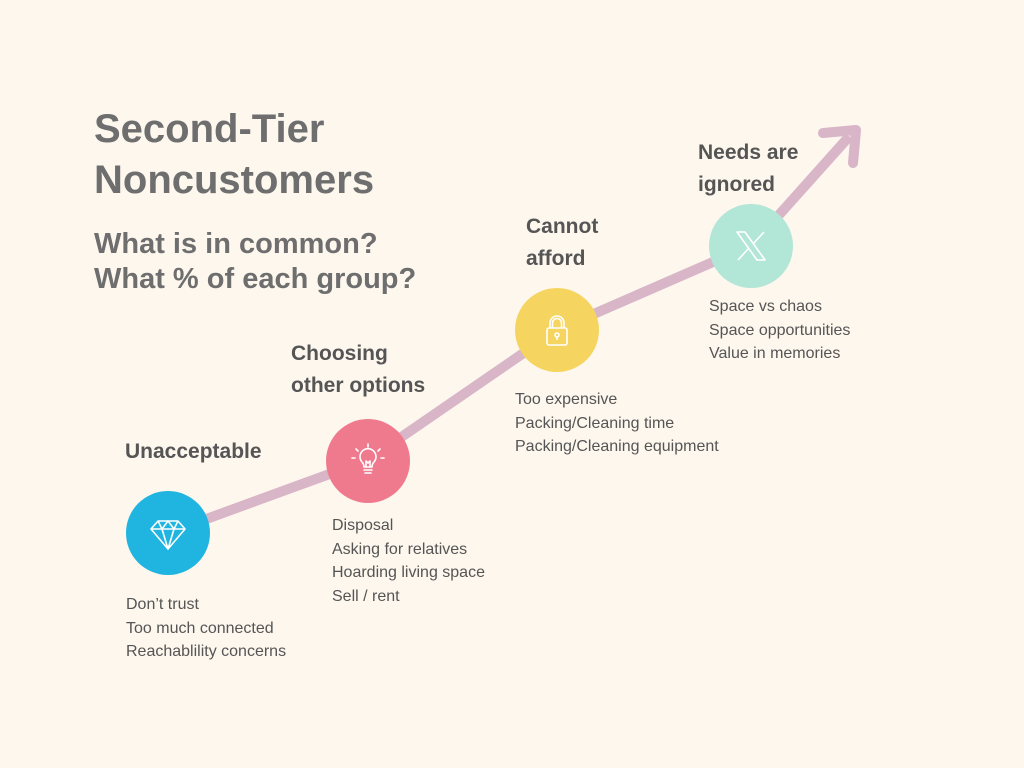 The image size is (1024, 768). Describe the element at coordinates (236, 244) in the screenshot. I see `subtitle-line-1: What is in common?` at that location.